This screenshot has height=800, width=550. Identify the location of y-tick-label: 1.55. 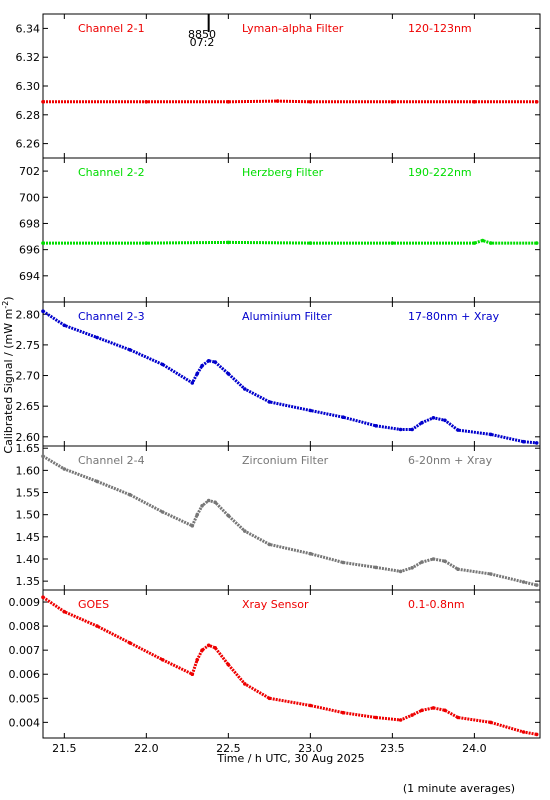
(28, 493).